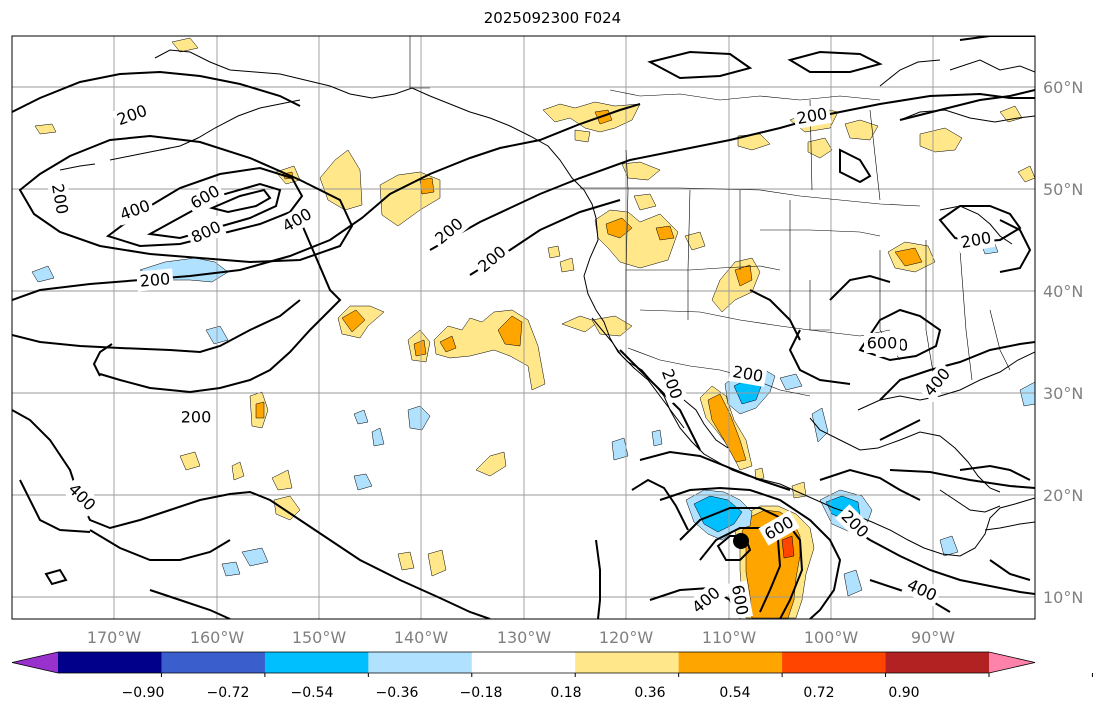  I want to click on lat-label: 50°N, so click(1063, 189).